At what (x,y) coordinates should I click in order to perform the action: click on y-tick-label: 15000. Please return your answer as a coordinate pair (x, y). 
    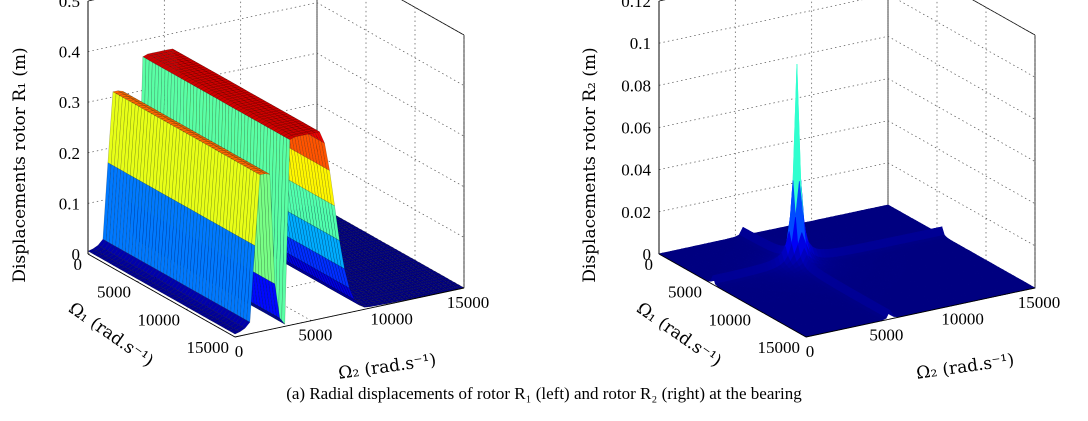
    Looking at the image, I should click on (468, 302).